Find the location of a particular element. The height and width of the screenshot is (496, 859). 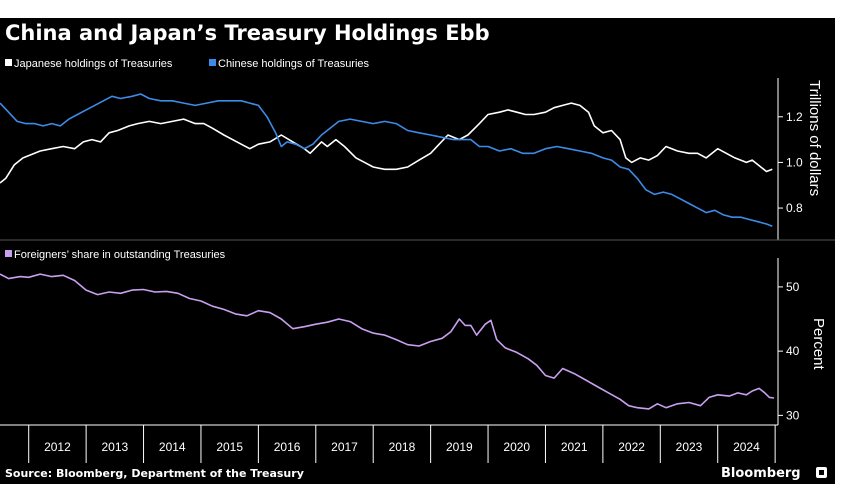

x-tick-label: 2014 is located at coordinates (172, 447).